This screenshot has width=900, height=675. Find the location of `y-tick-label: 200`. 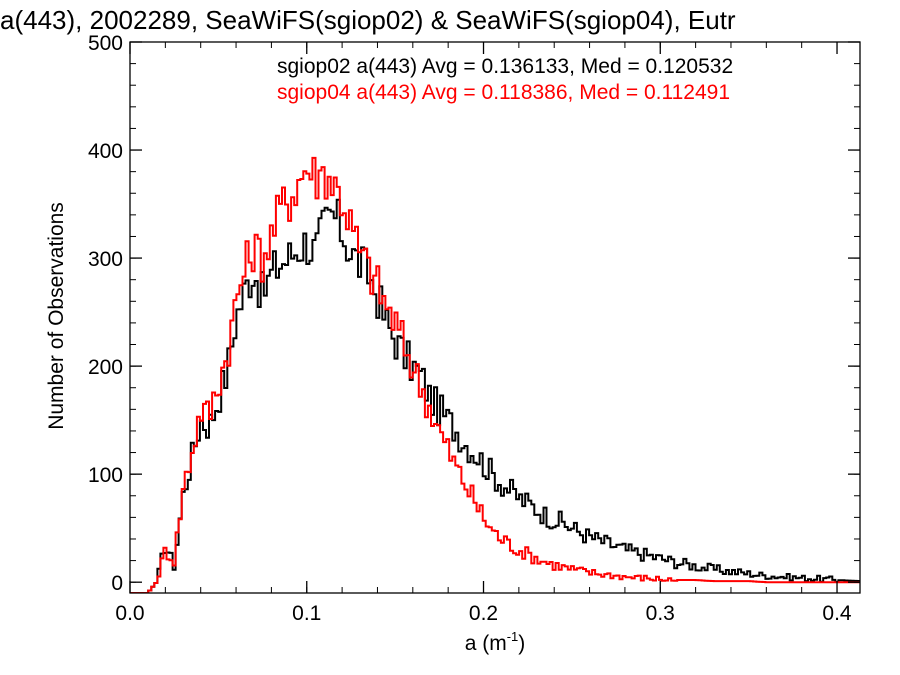

y-tick-label: 200 is located at coordinates (105, 367).